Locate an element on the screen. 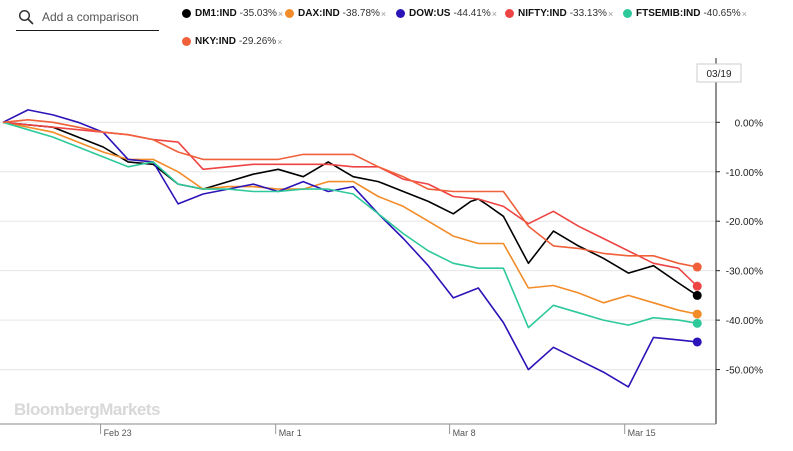  legend-name: FTSEMIB:IND is located at coordinates (668, 13).